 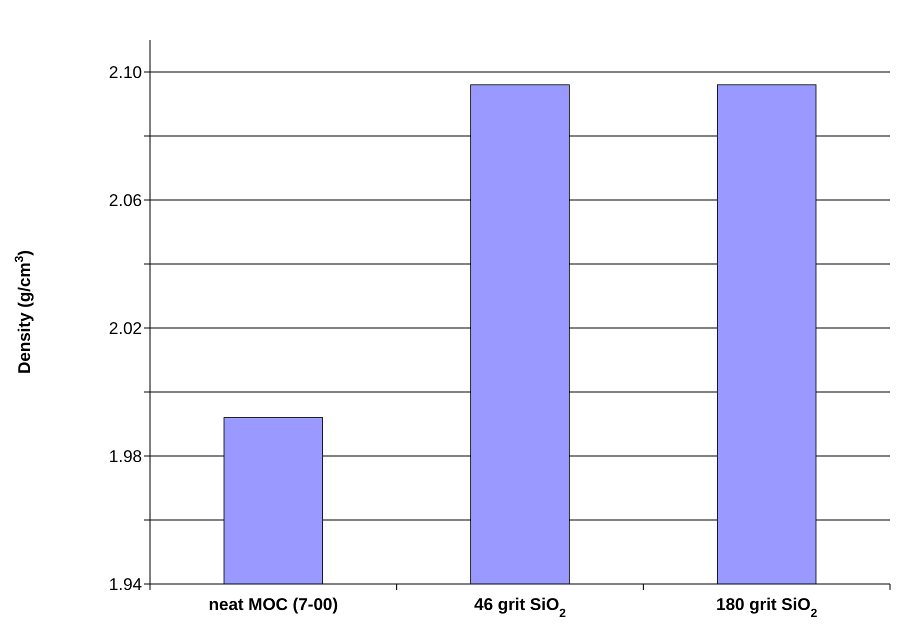 I want to click on y-tick-label: 1.94, so click(x=125, y=584).